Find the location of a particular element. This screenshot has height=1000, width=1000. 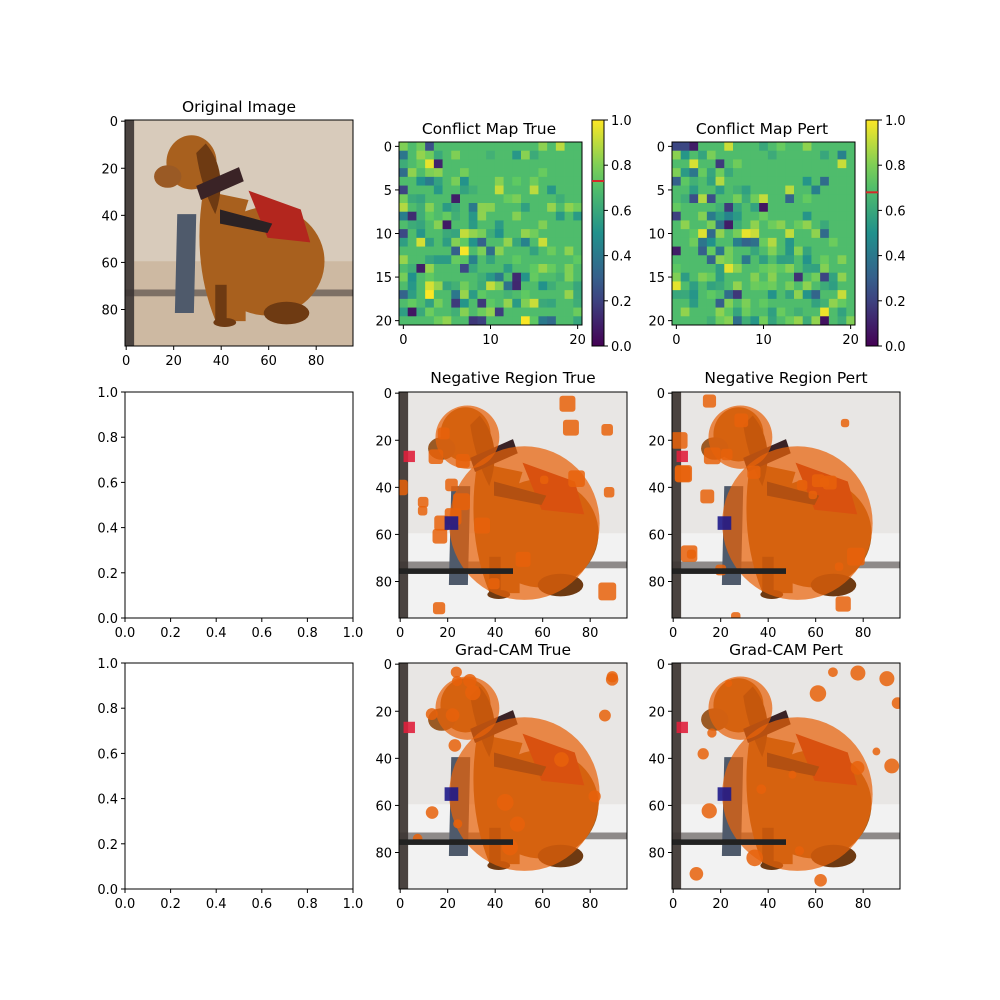

colorbar-tick-label: 0.2 is located at coordinates (895, 302).